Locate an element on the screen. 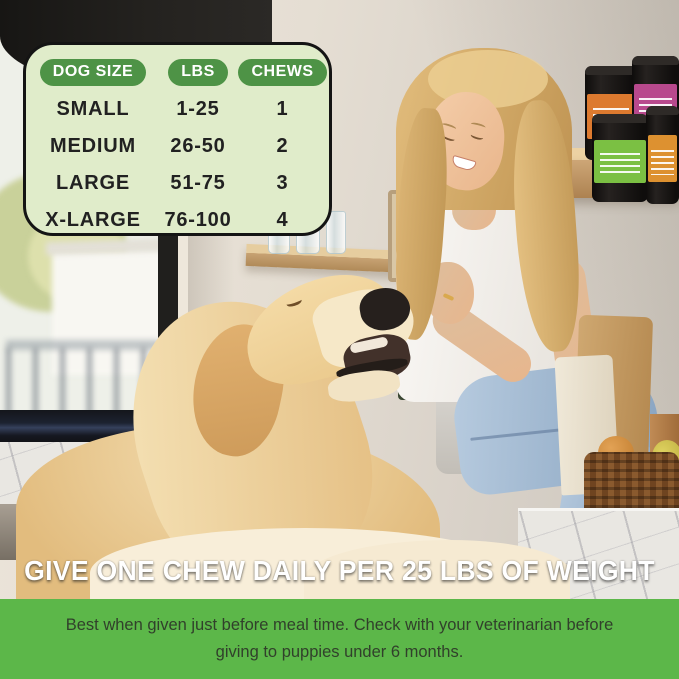  header-pill: CHEWS is located at coordinates (282, 72).